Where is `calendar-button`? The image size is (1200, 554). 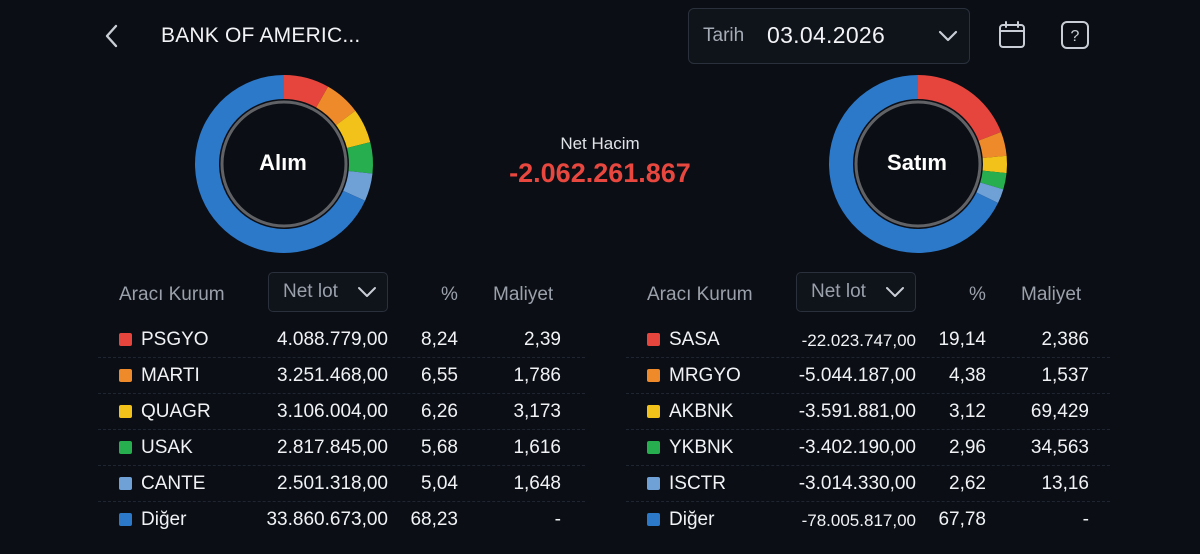
calendar-button is located at coordinates (1012, 35).